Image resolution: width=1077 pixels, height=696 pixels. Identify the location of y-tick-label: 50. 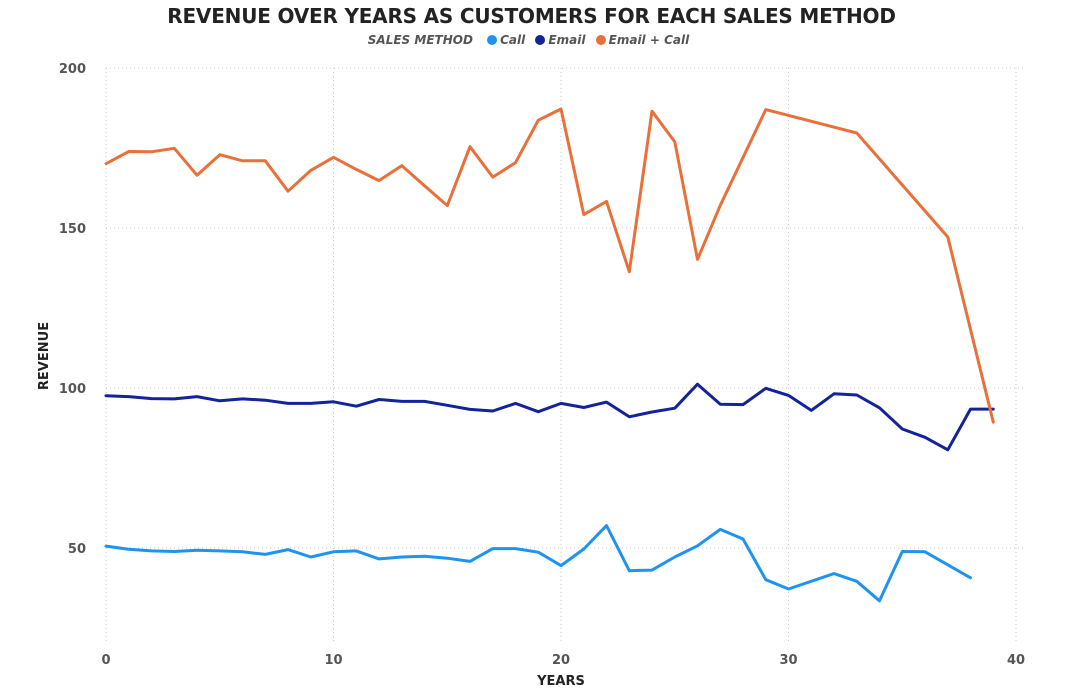
(77, 549).